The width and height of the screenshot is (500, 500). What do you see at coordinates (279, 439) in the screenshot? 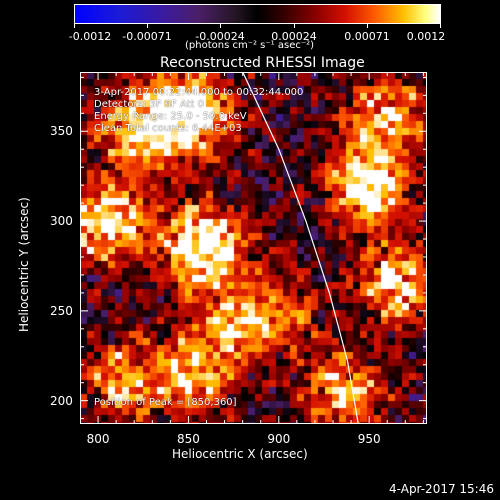
I see `x-tick-label: 900` at bounding box center [279, 439].